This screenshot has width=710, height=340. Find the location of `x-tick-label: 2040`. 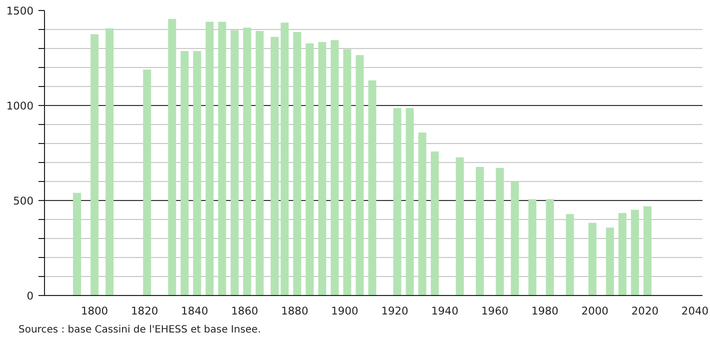

x-tick-label: 2040 is located at coordinates (695, 311).